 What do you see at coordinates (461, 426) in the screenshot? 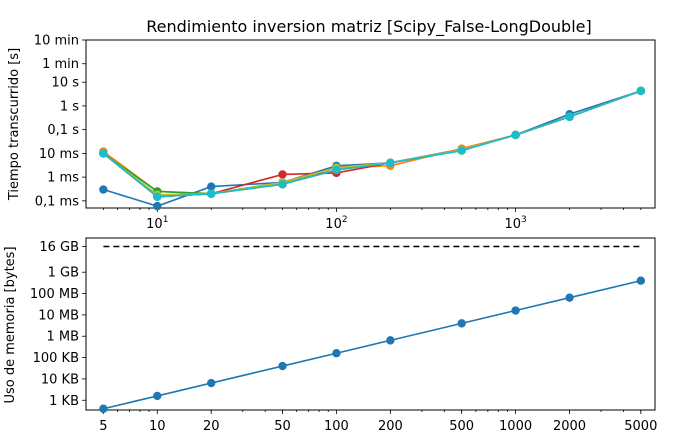
I see `x-tick-label: 500` at bounding box center [461, 426].